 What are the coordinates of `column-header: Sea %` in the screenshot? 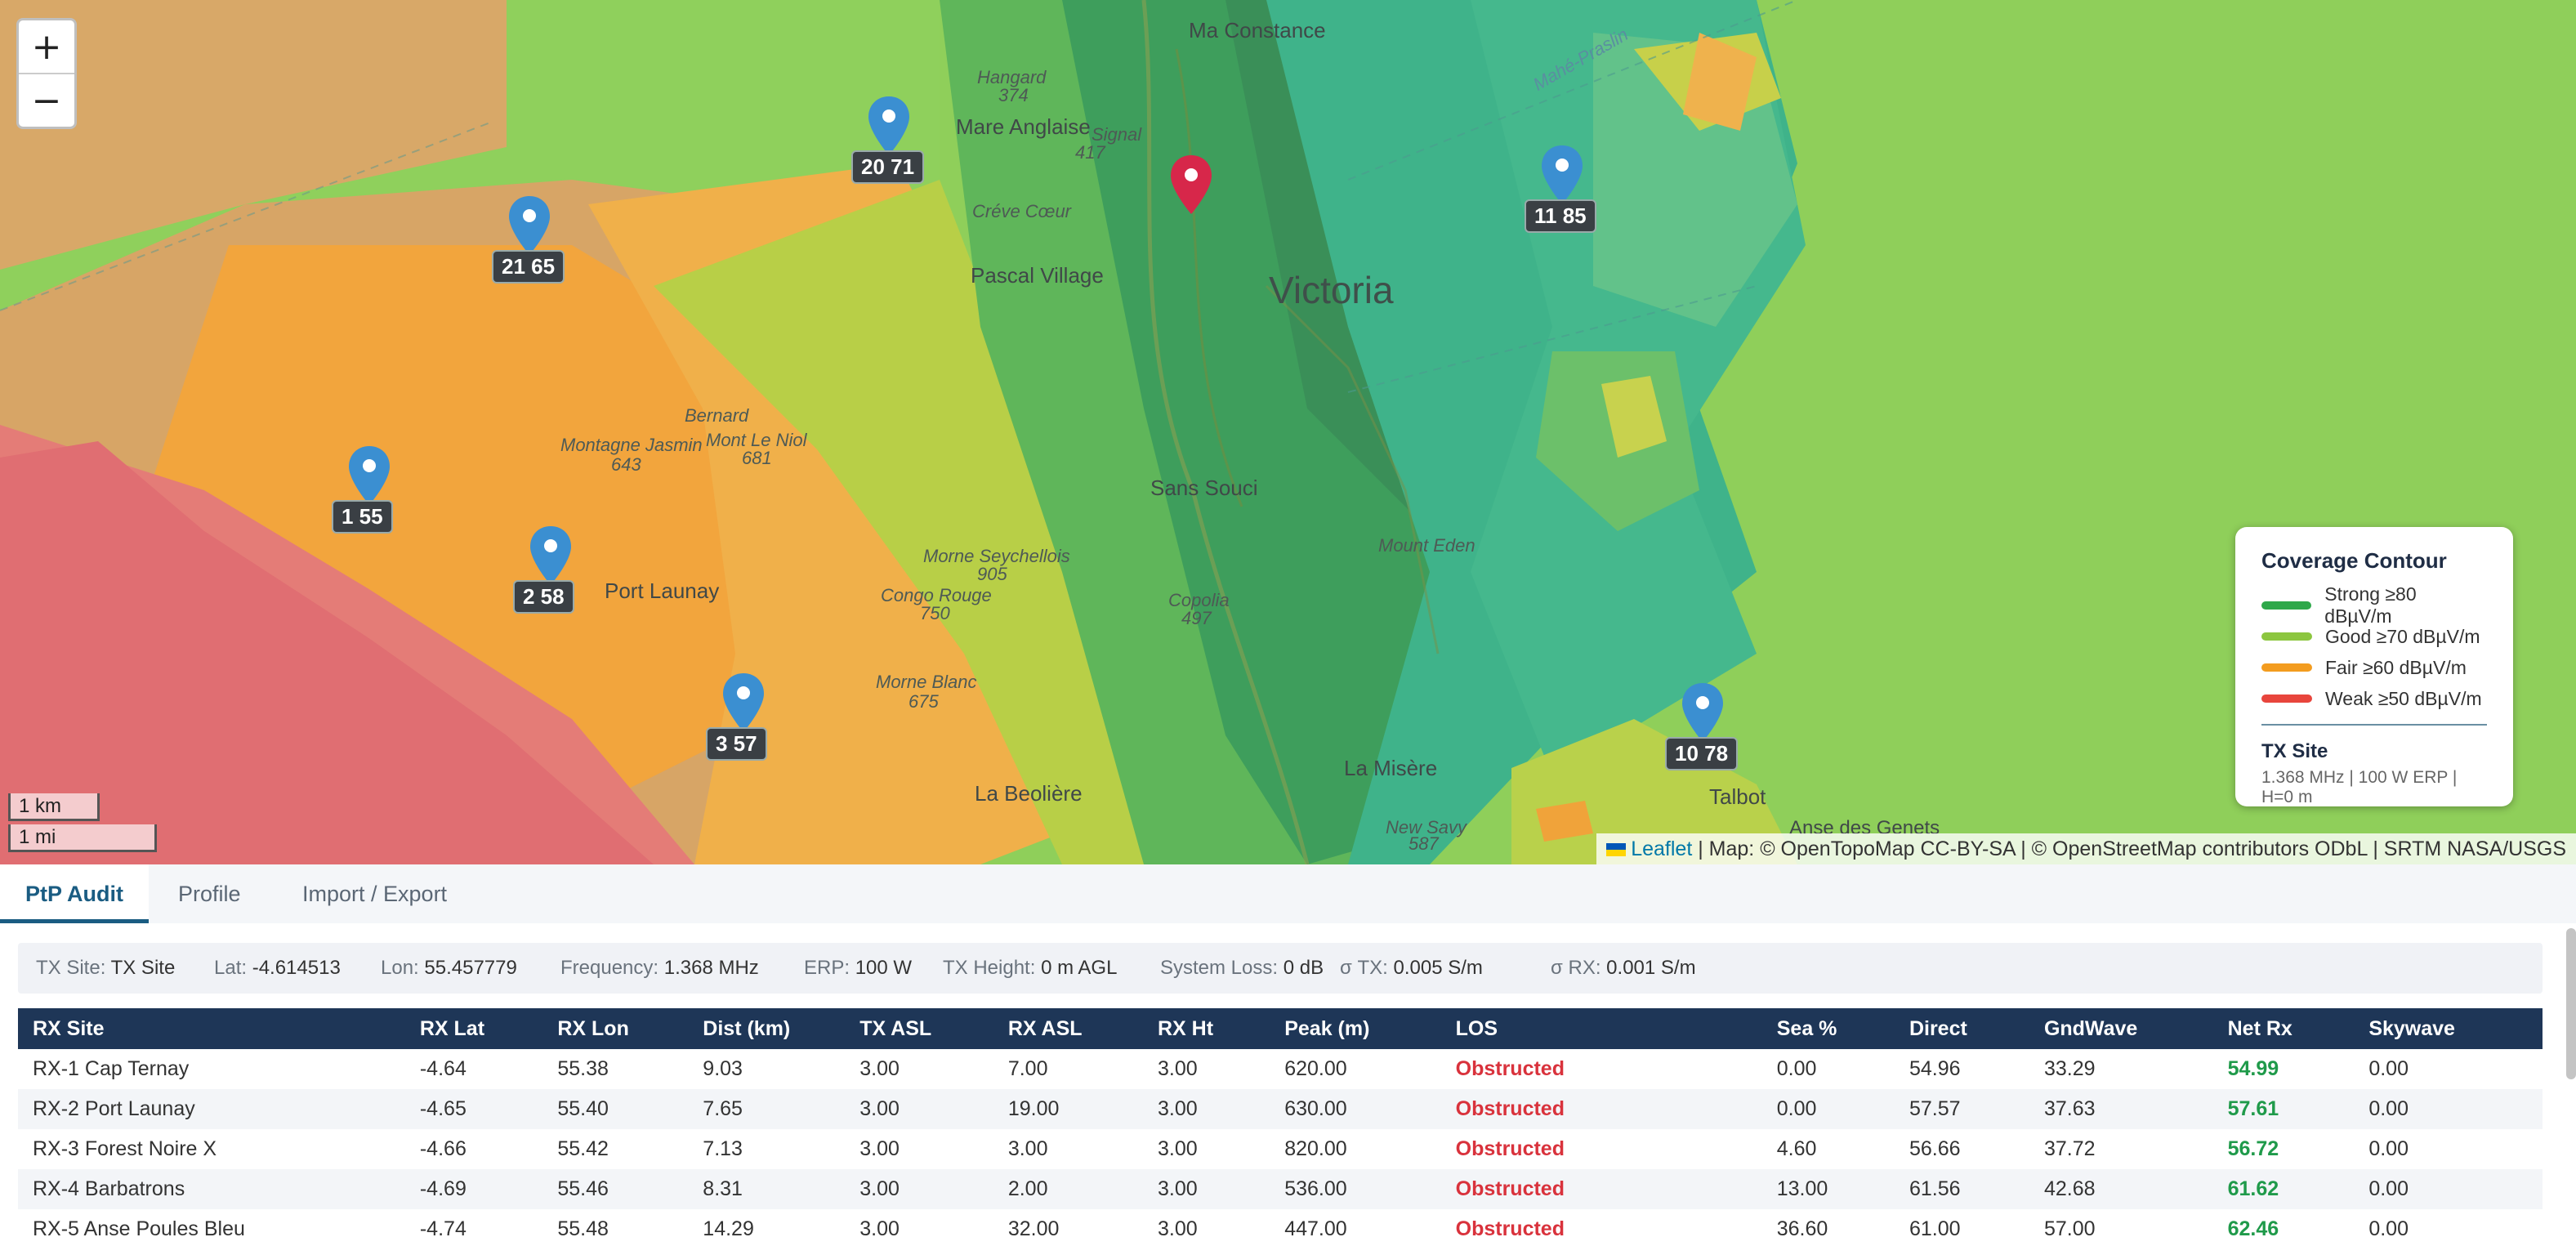 It's located at (1807, 1028).